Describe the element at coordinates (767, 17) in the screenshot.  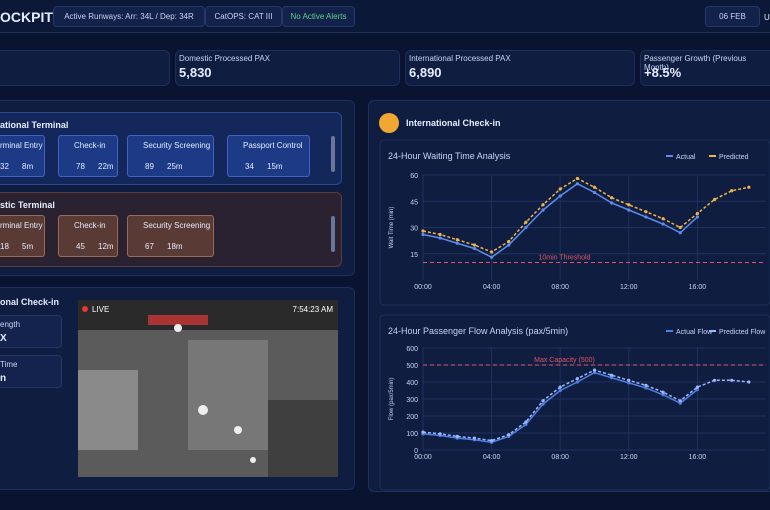
I see `user: U` at that location.